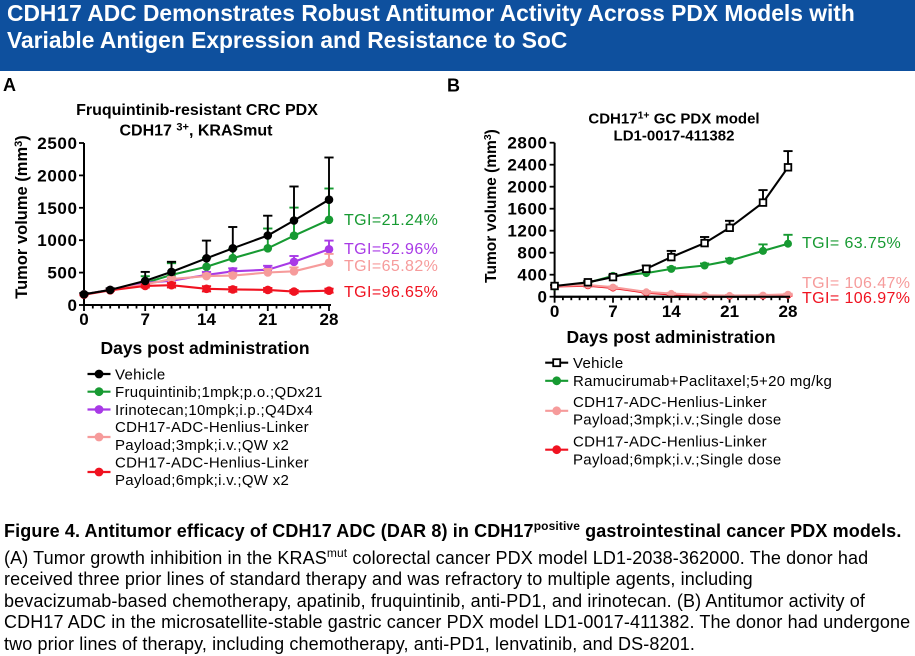 This screenshot has height=656, width=915. I want to click on svg-text: 1500, so click(57, 208).